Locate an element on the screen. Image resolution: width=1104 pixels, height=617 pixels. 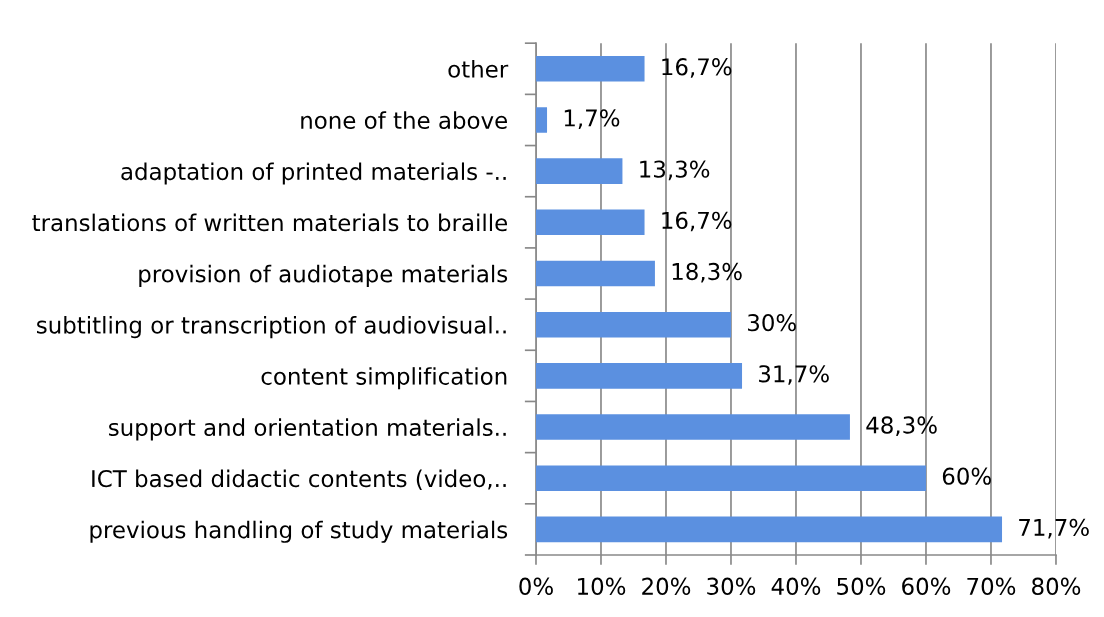
x-tick-label: 60% is located at coordinates (926, 586).